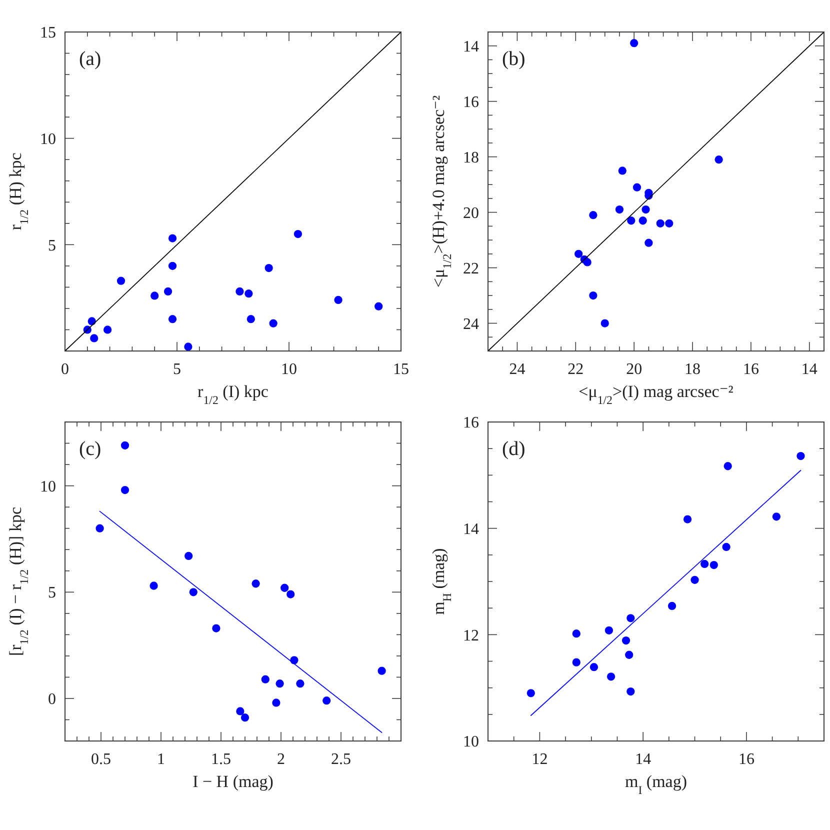 This screenshot has width=830, height=830. What do you see at coordinates (161, 759) in the screenshot?
I see `x-tick-label: 1` at bounding box center [161, 759].